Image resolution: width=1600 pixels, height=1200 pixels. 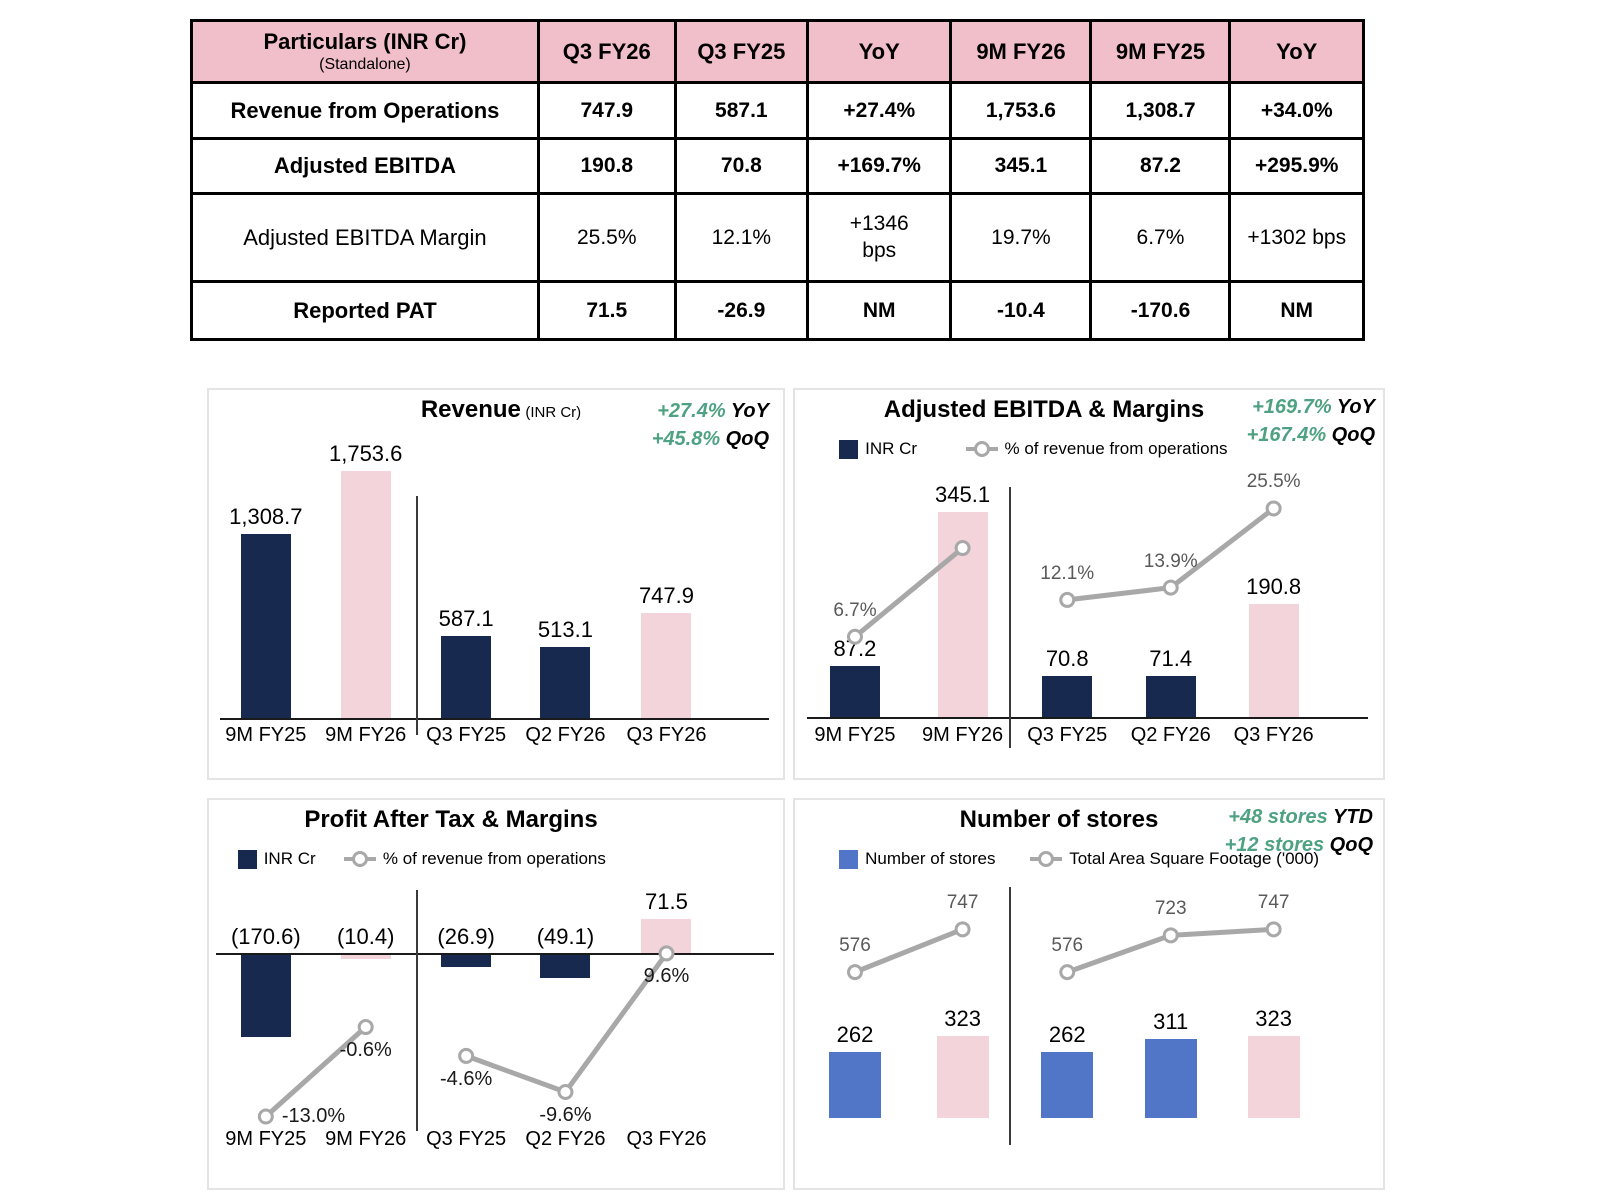 I want to click on table-header-cell: Q3 FY25, so click(x=741, y=51).